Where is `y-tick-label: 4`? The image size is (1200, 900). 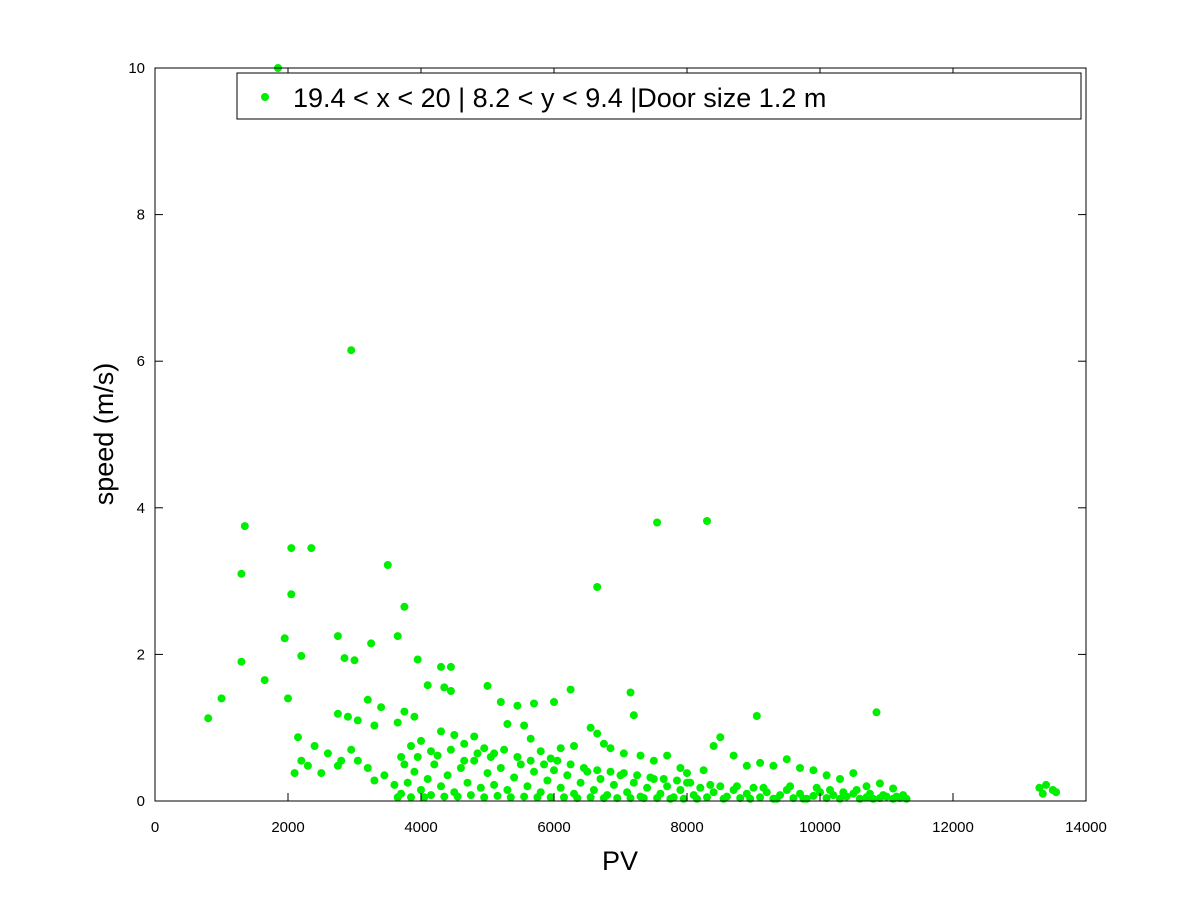 y-tick-label: 4 is located at coordinates (141, 508).